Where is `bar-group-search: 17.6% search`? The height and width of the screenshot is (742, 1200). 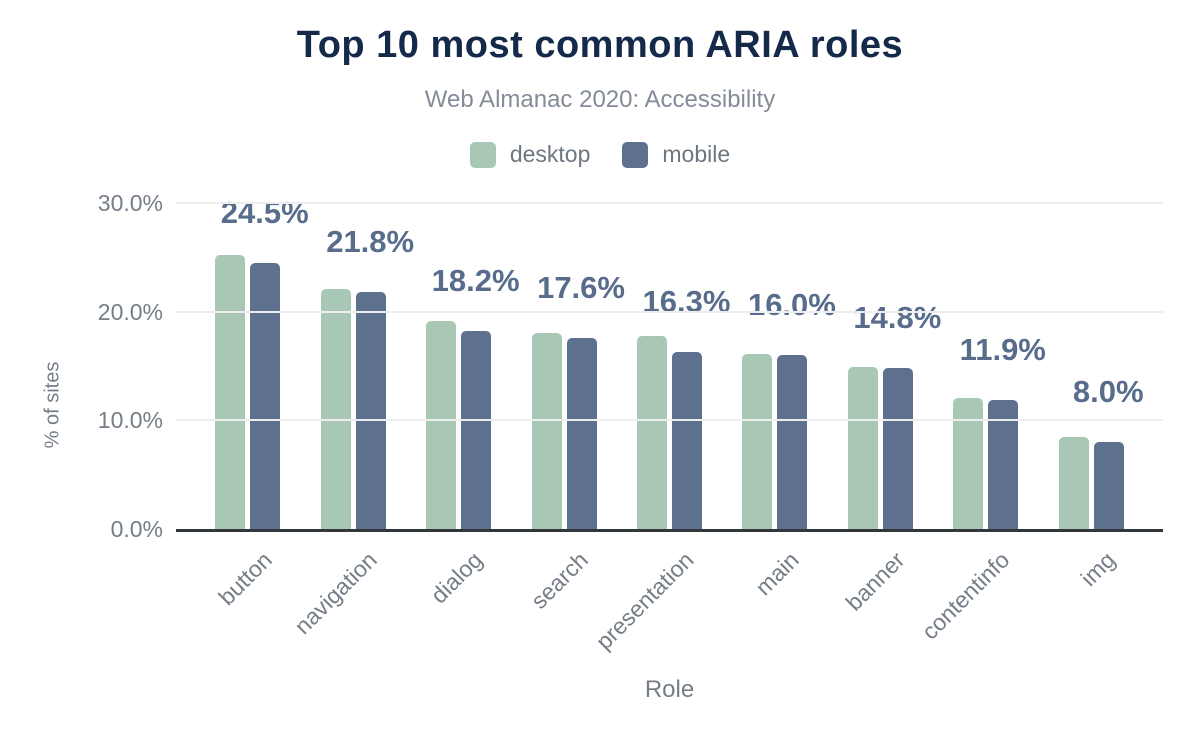
bar-group-search: 17.6% search is located at coordinates (568, 408).